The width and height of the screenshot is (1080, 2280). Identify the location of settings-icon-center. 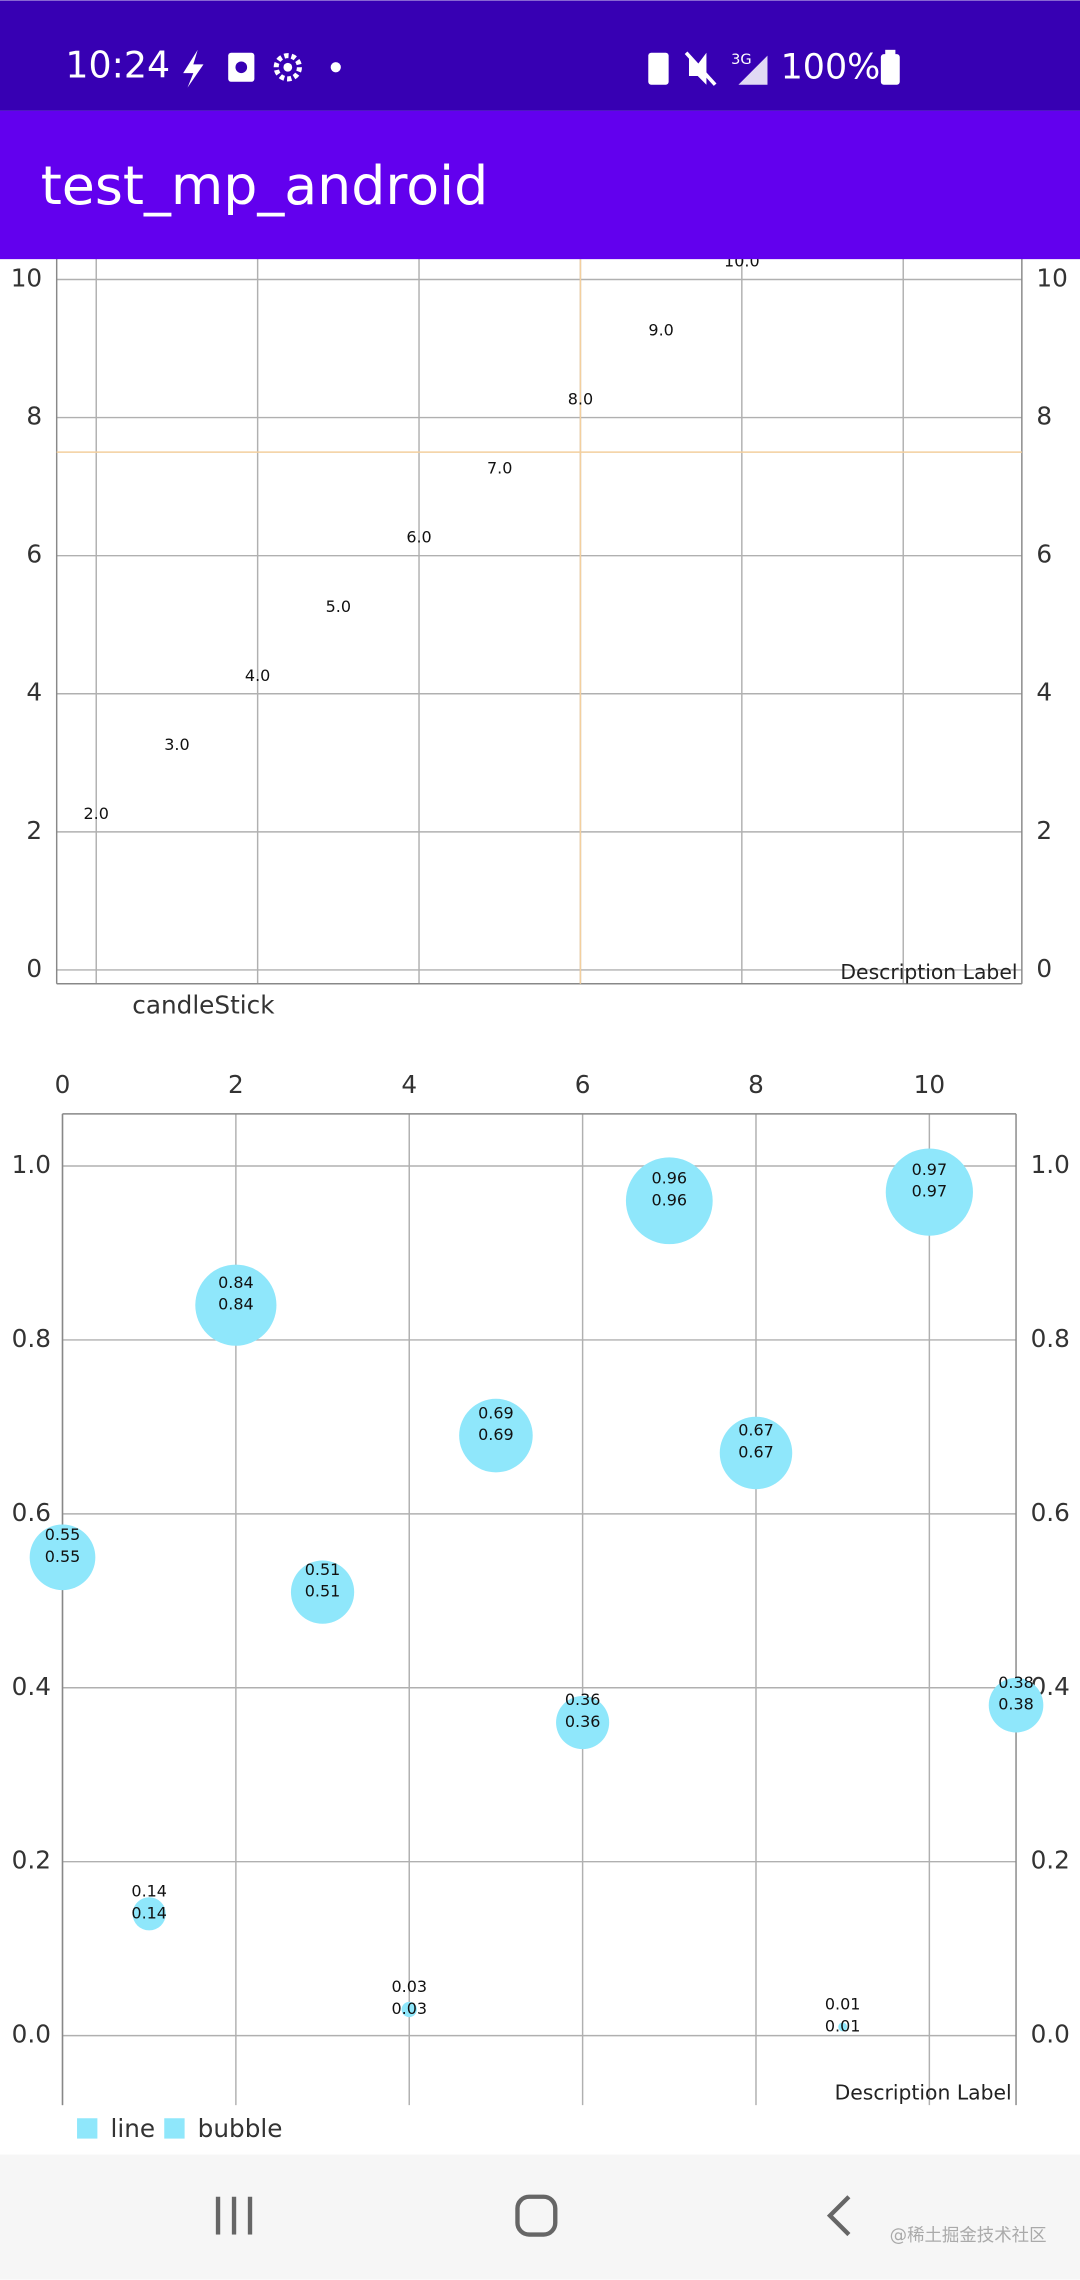
(288, 67).